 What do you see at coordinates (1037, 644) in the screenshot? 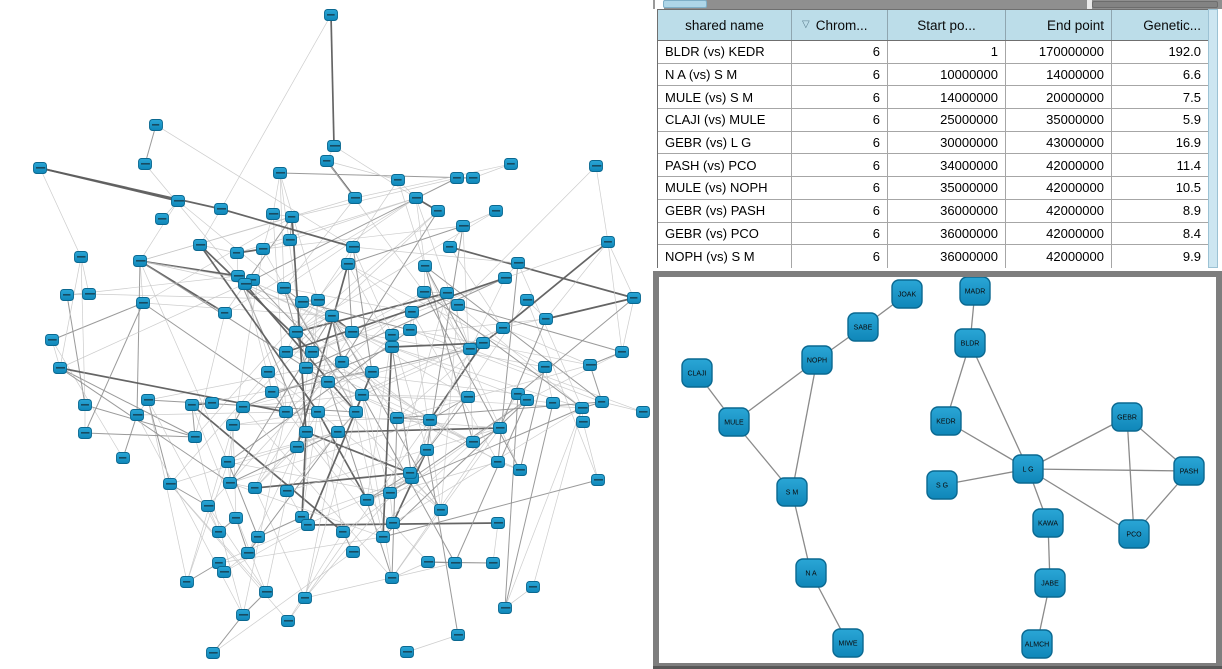
I see `graph-node-almch` at bounding box center [1037, 644].